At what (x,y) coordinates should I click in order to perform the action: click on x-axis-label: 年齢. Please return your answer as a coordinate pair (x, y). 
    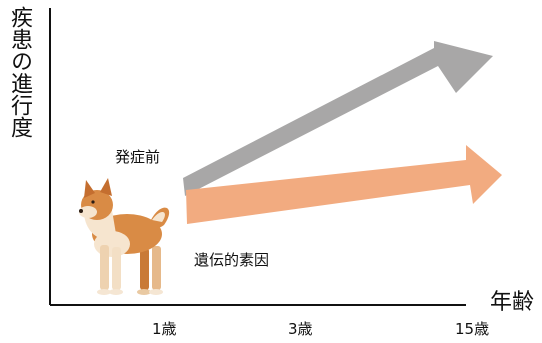
    Looking at the image, I should click on (511, 302).